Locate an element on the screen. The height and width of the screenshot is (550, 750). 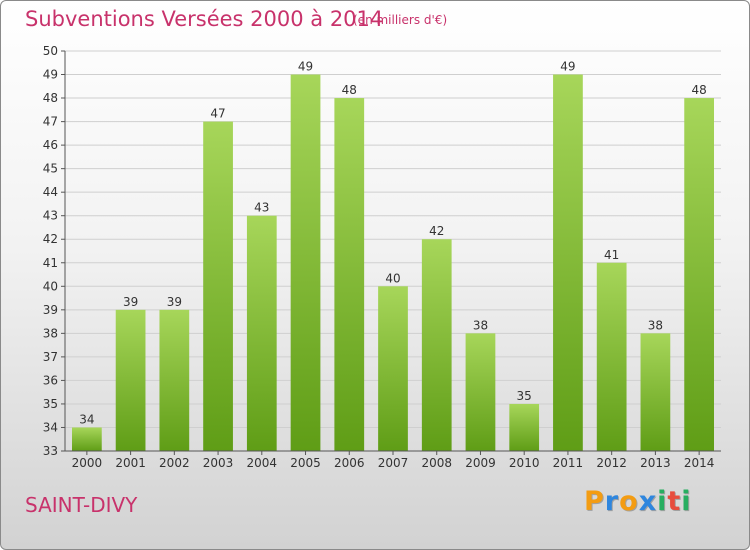
data-label-2007: 40 is located at coordinates (392, 278).